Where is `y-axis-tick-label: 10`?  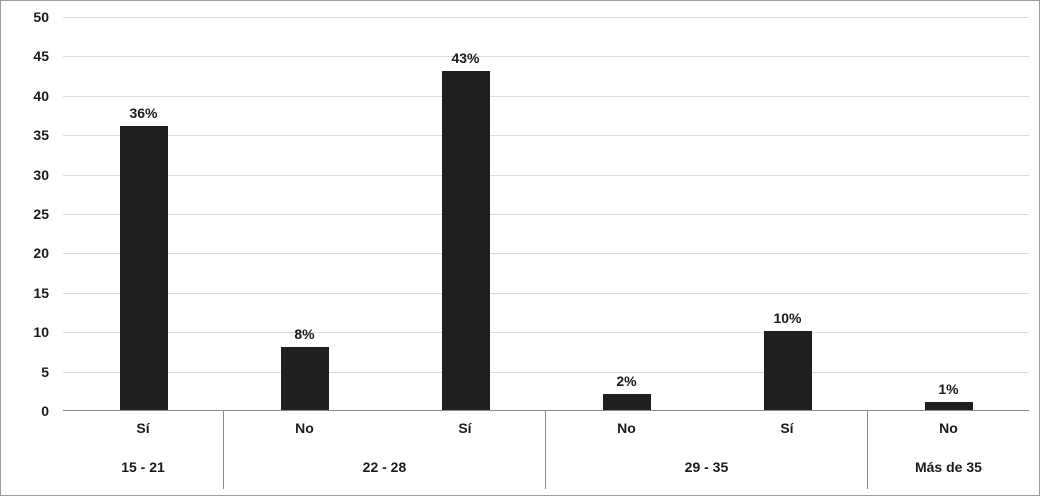
y-axis-tick-label: 10 is located at coordinates (41, 332).